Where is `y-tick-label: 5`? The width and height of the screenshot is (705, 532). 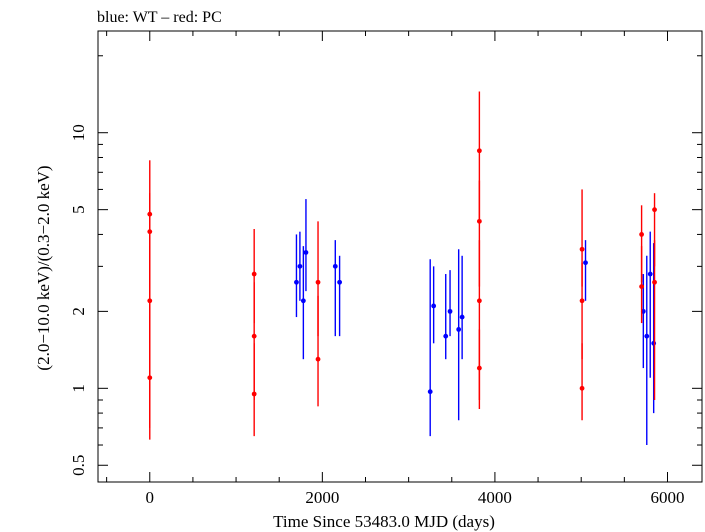 y-tick-label: 5 is located at coordinates (78, 209).